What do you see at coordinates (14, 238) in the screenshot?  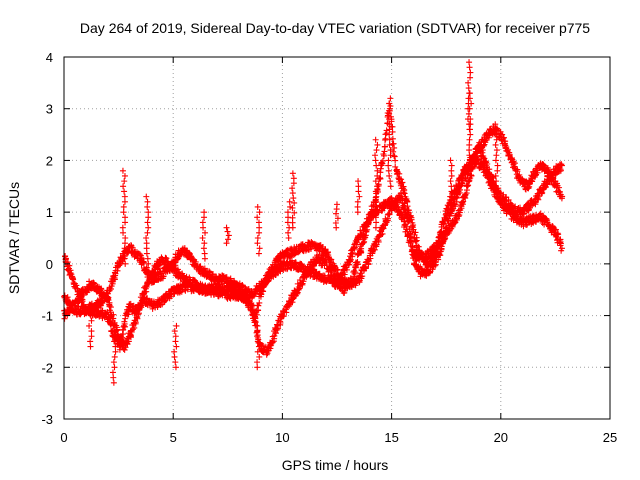 I see `y-axis-label: SDTVAR / TECUs` at bounding box center [14, 238].